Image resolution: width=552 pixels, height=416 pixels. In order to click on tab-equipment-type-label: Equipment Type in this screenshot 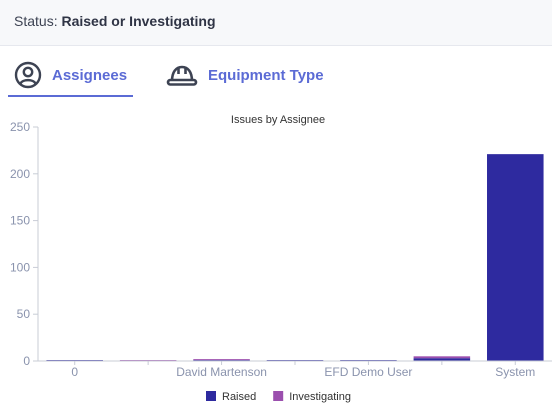, I will do `click(266, 75)`.